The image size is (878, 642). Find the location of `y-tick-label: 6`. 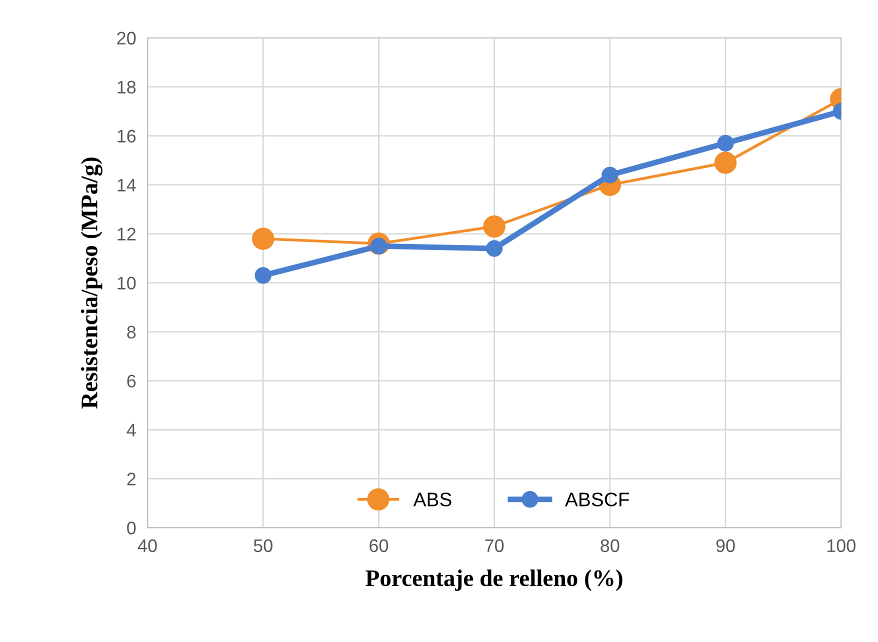

y-tick-label: 6 is located at coordinates (131, 381).